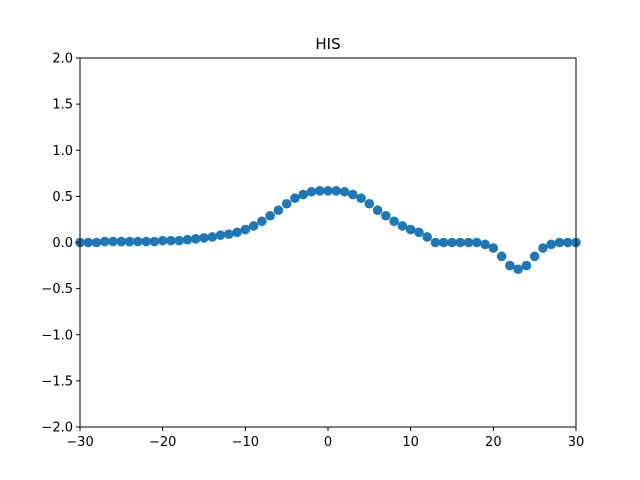 The image size is (640, 480). Describe the element at coordinates (62, 59) in the screenshot. I see `y-tick-label: 2.0` at that location.